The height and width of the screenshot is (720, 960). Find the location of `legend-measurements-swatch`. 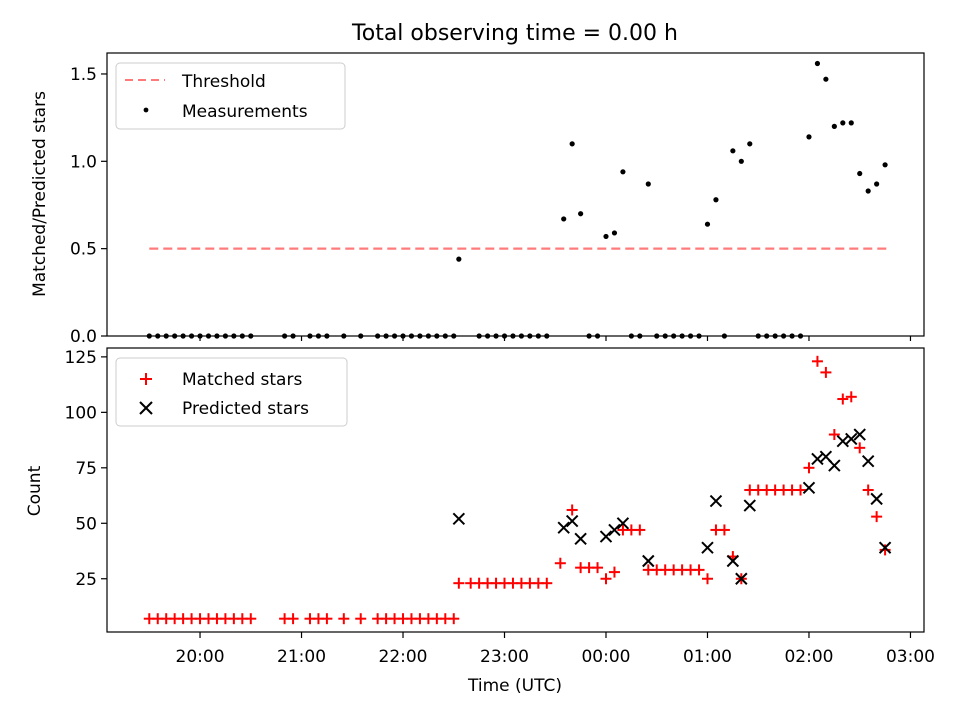

legend-measurements-swatch is located at coordinates (146, 110).